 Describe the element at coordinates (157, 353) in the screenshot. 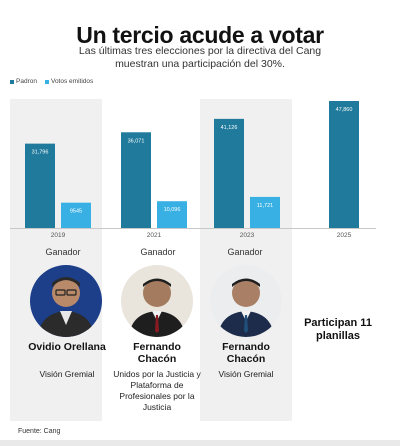

I see `winner-name-2021: Fernando Chacón` at that location.